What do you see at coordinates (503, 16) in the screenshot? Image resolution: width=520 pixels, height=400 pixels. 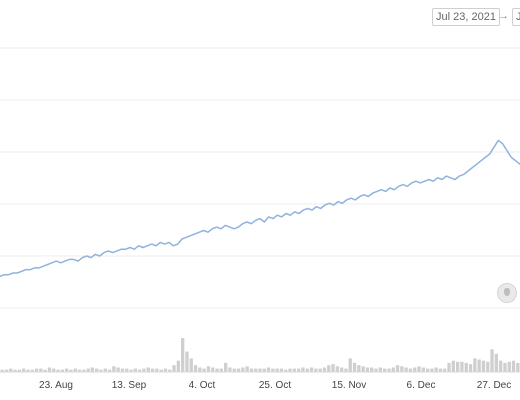 I see `range-arrow-icon: →` at bounding box center [503, 16].